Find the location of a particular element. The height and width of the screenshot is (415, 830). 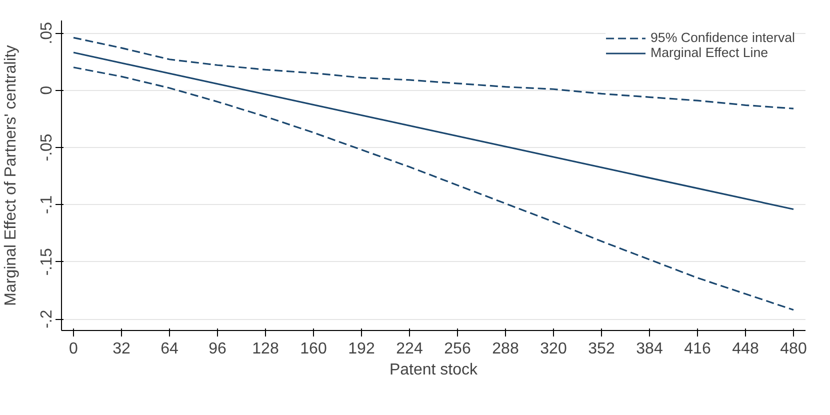

y-tick-label: .05 is located at coordinates (47, 33).